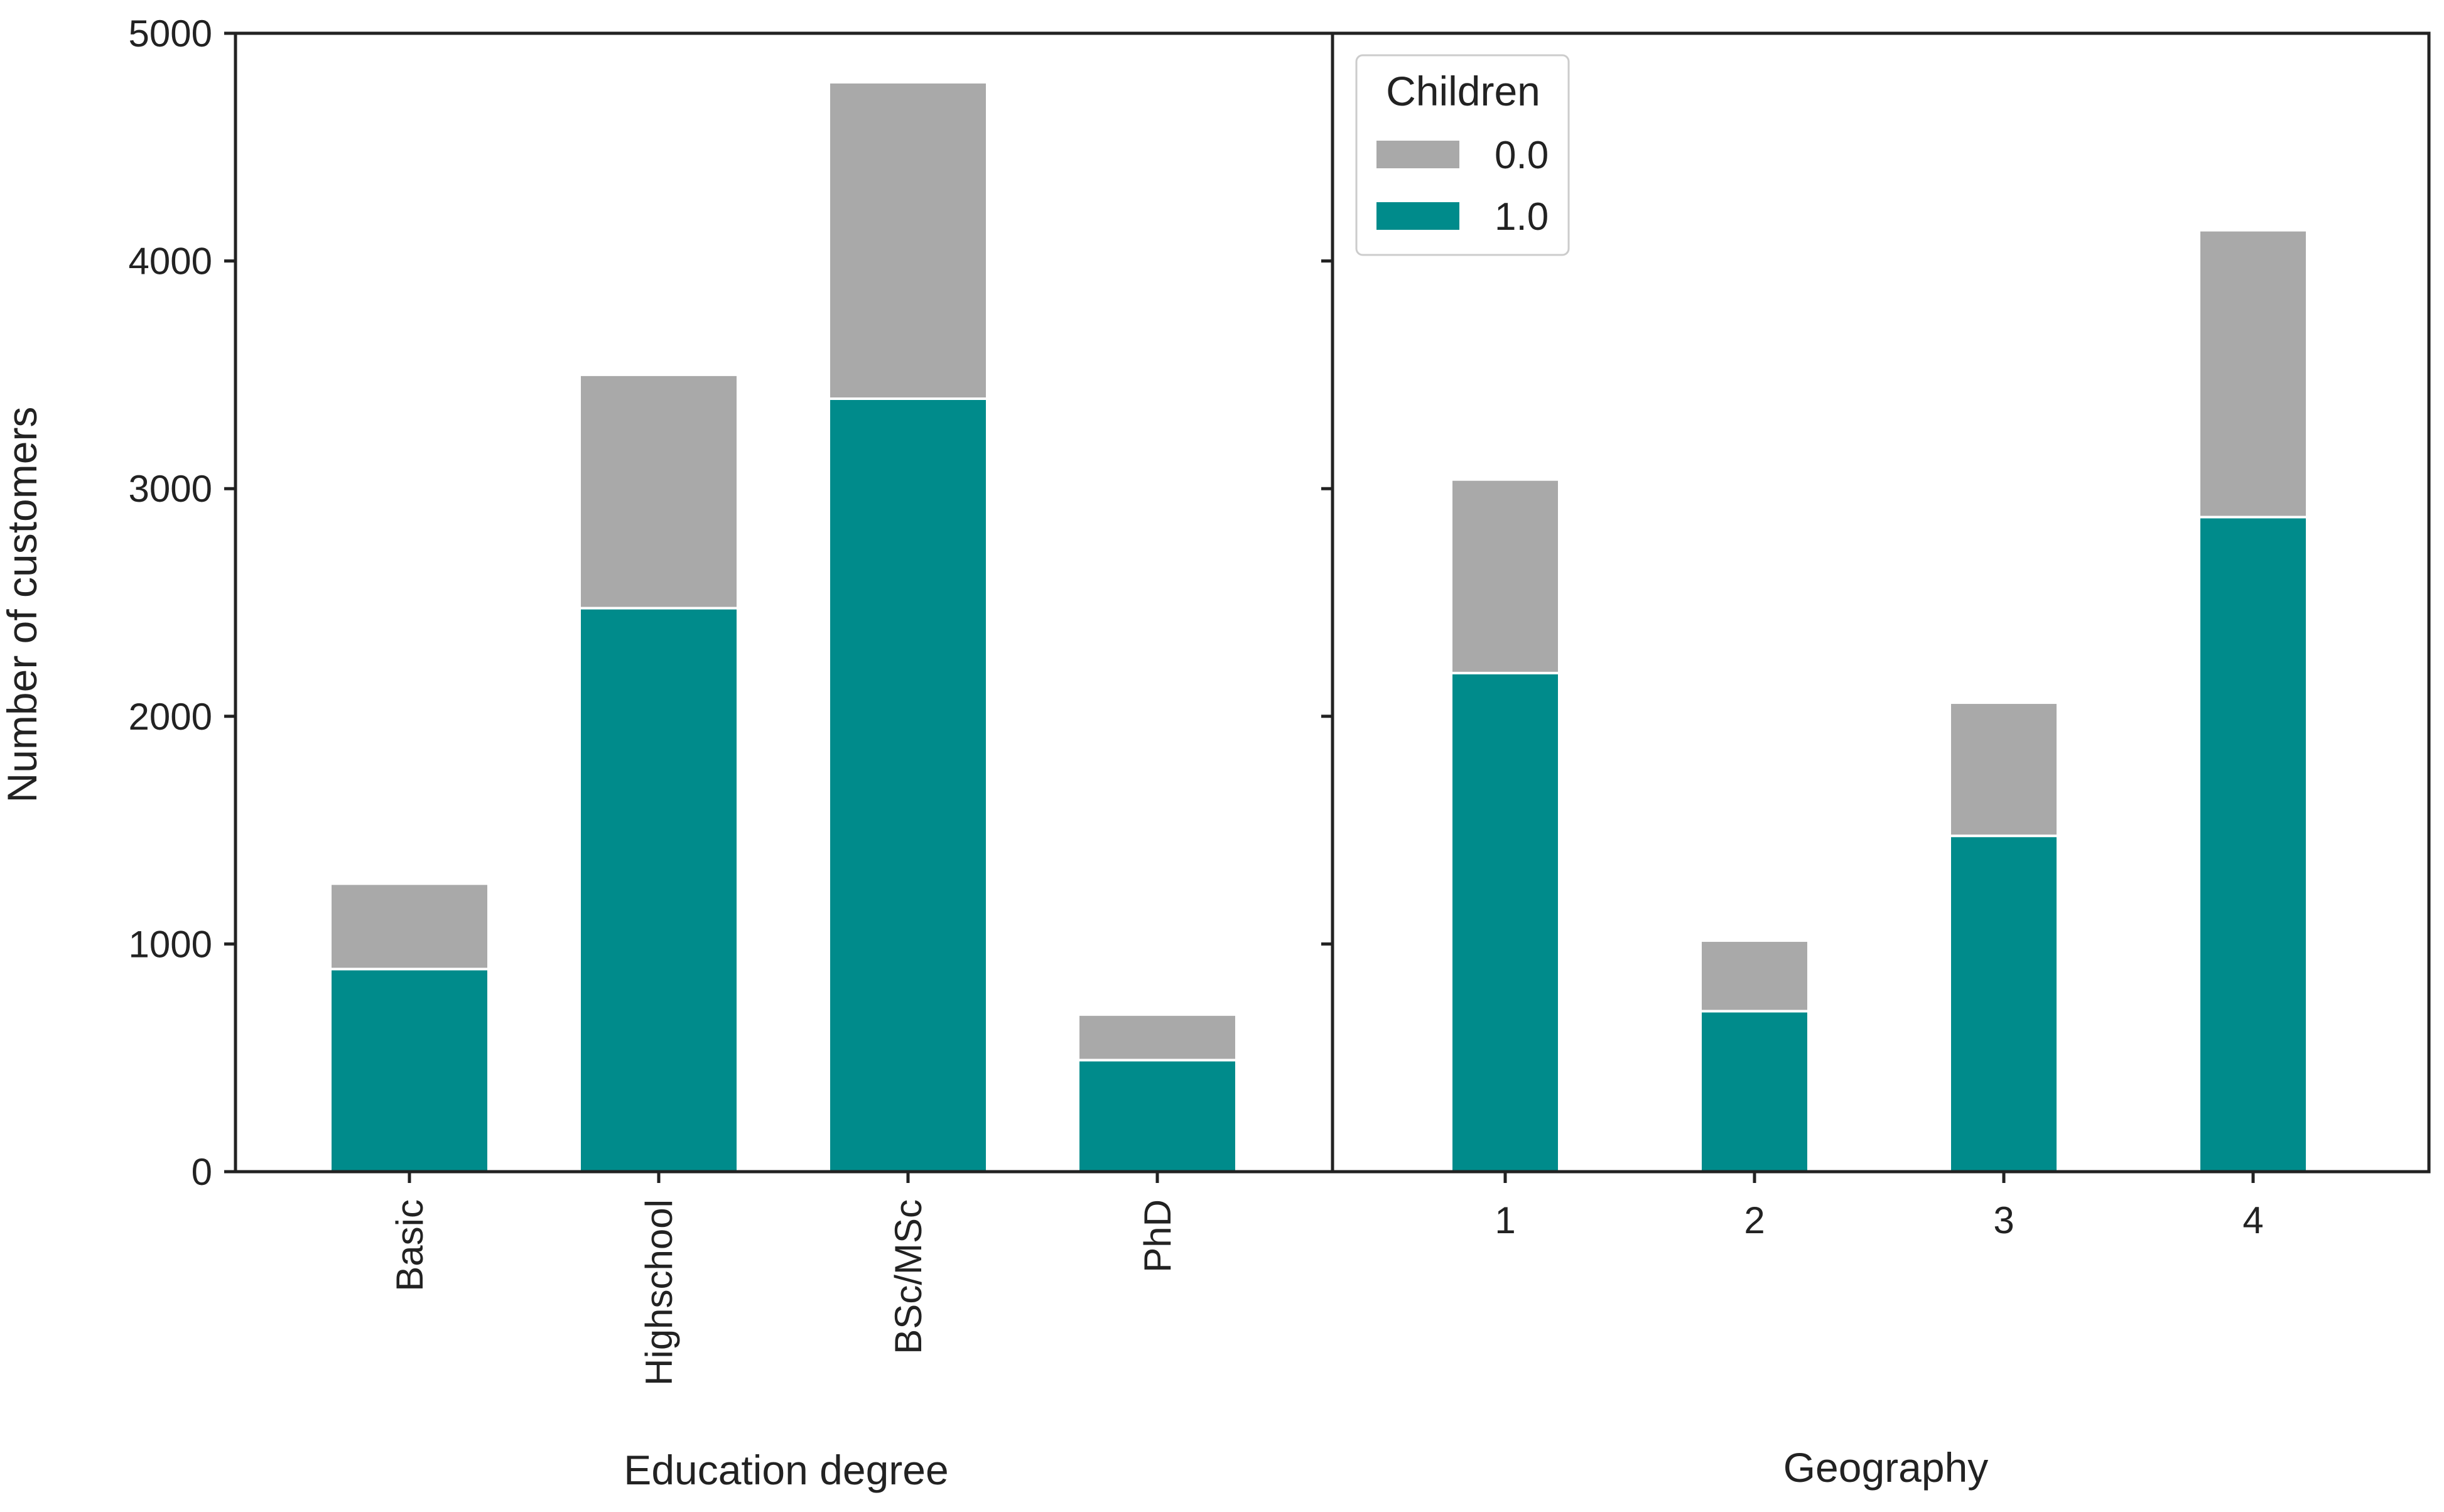 The image size is (2444, 1512). What do you see at coordinates (1463, 91) in the screenshot?
I see `legend-title: Children` at bounding box center [1463, 91].